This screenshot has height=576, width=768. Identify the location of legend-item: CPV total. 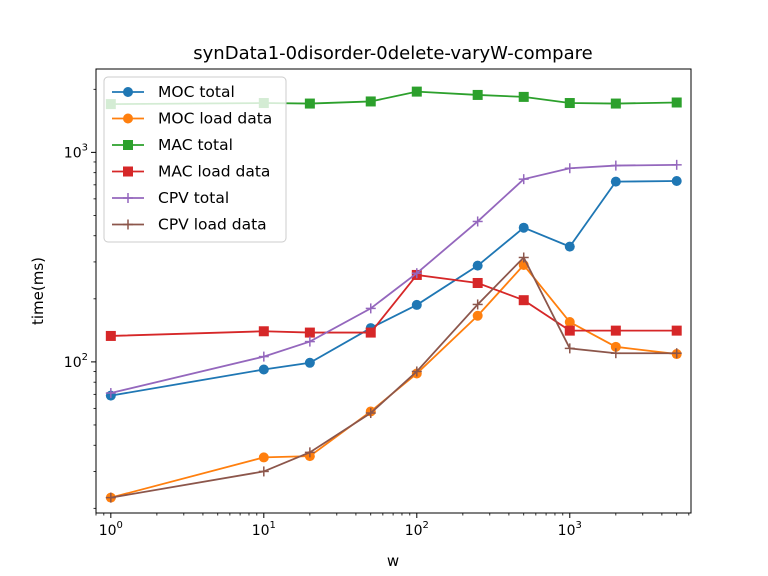
(170, 198).